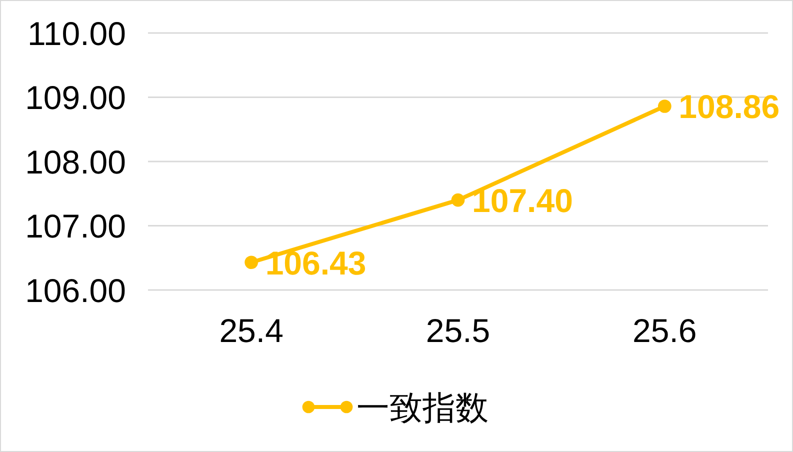 This screenshot has height=452, width=793. Describe the element at coordinates (75, 226) in the screenshot. I see `y-tick-label: 107.00` at that location.